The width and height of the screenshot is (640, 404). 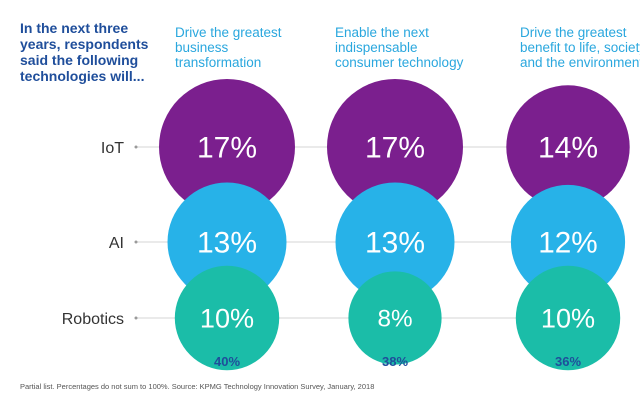 What do you see at coordinates (395, 361) in the screenshot?
I see `column-total-consumer: 38%` at bounding box center [395, 361].